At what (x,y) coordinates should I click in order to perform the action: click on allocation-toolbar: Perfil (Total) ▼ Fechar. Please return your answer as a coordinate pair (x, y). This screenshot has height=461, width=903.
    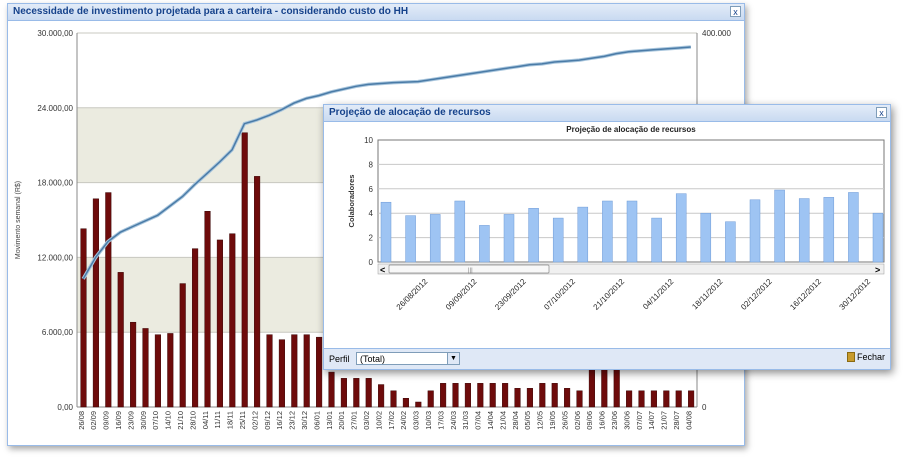
    Looking at the image, I should click on (607, 358).